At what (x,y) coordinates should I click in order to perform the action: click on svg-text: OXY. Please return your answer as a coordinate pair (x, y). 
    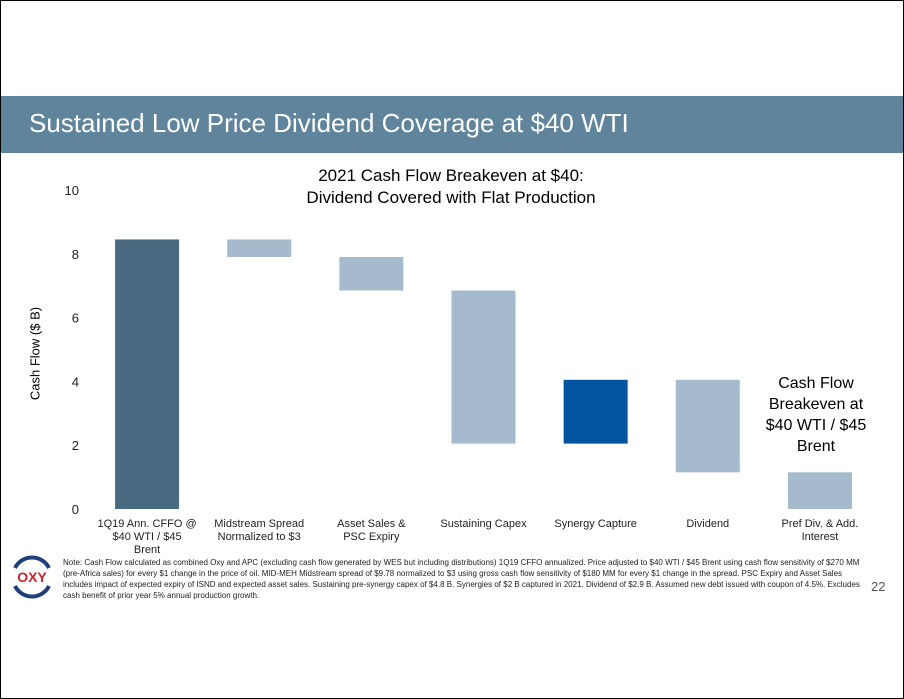
    Looking at the image, I should click on (32, 577).